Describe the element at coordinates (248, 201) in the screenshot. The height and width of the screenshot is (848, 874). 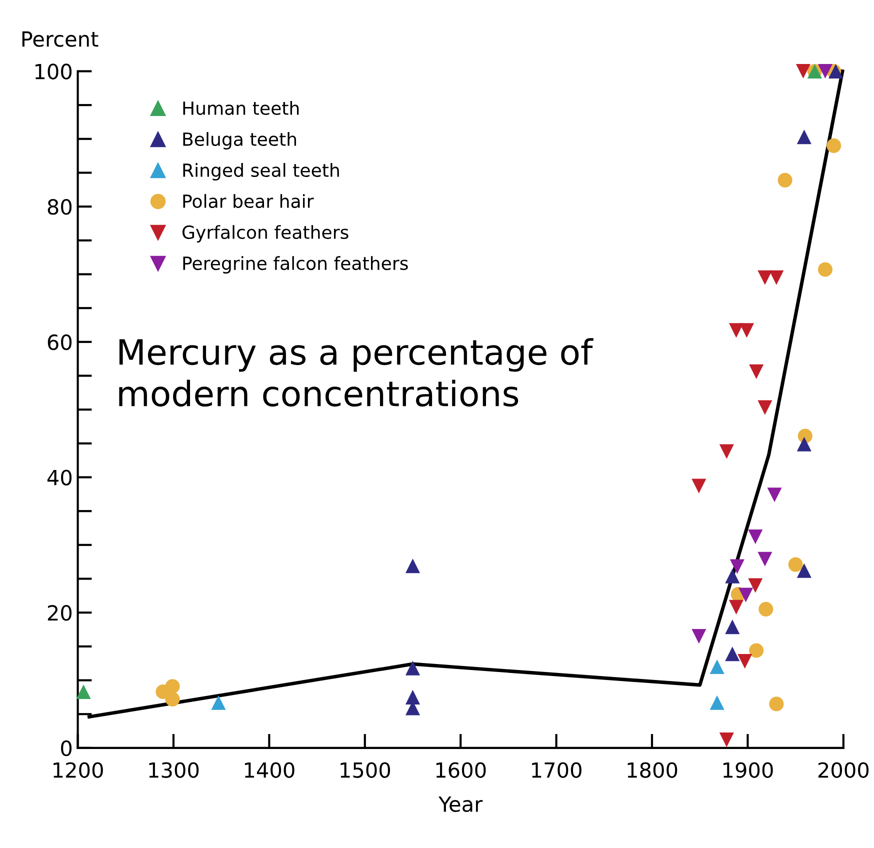
I see `legend-label: Polar bear hair` at that location.